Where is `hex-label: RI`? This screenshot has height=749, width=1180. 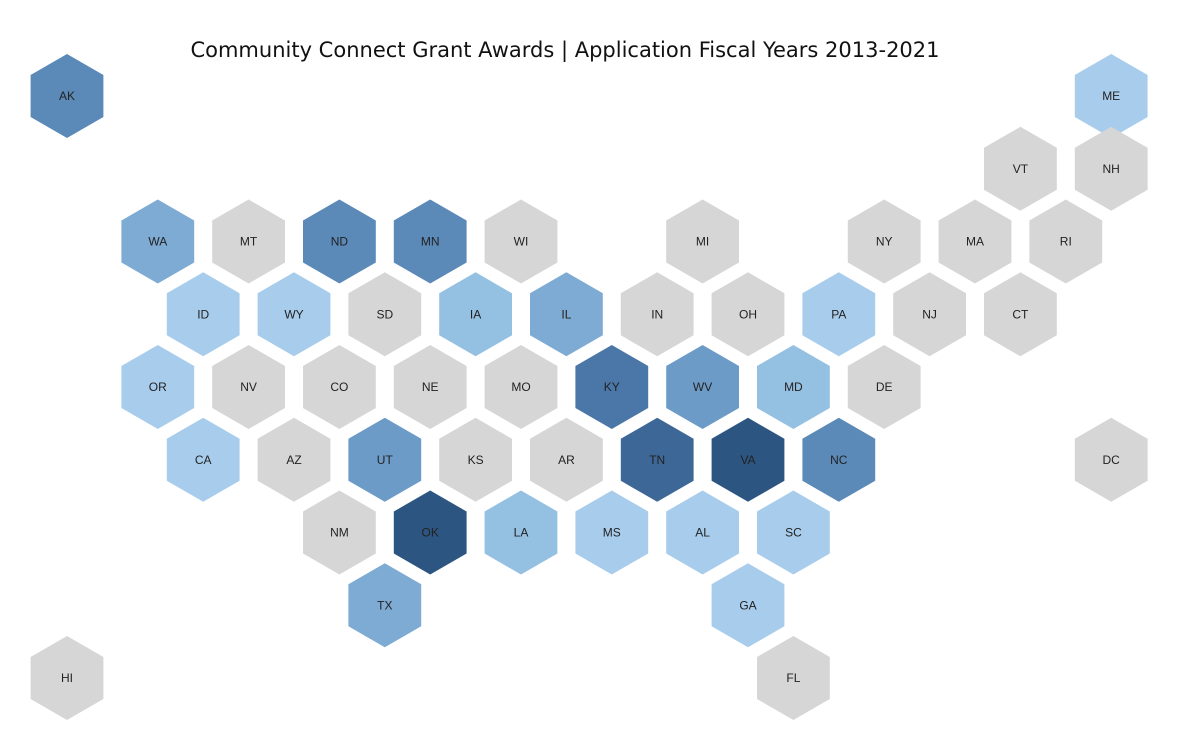
hex-label: RI is located at coordinates (1066, 242).